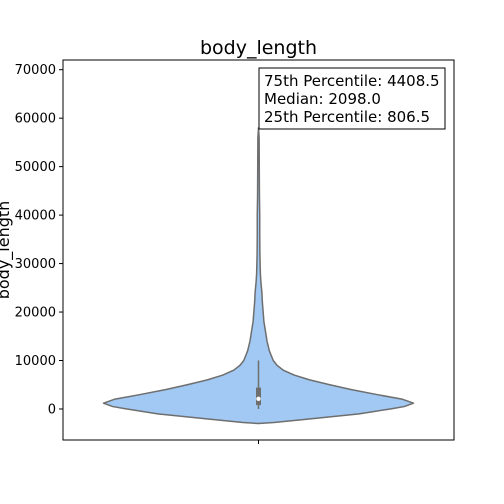 The image size is (504, 504). What do you see at coordinates (322, 99) in the screenshot?
I see `stats-median-text: Median: 2098.0` at bounding box center [322, 99].